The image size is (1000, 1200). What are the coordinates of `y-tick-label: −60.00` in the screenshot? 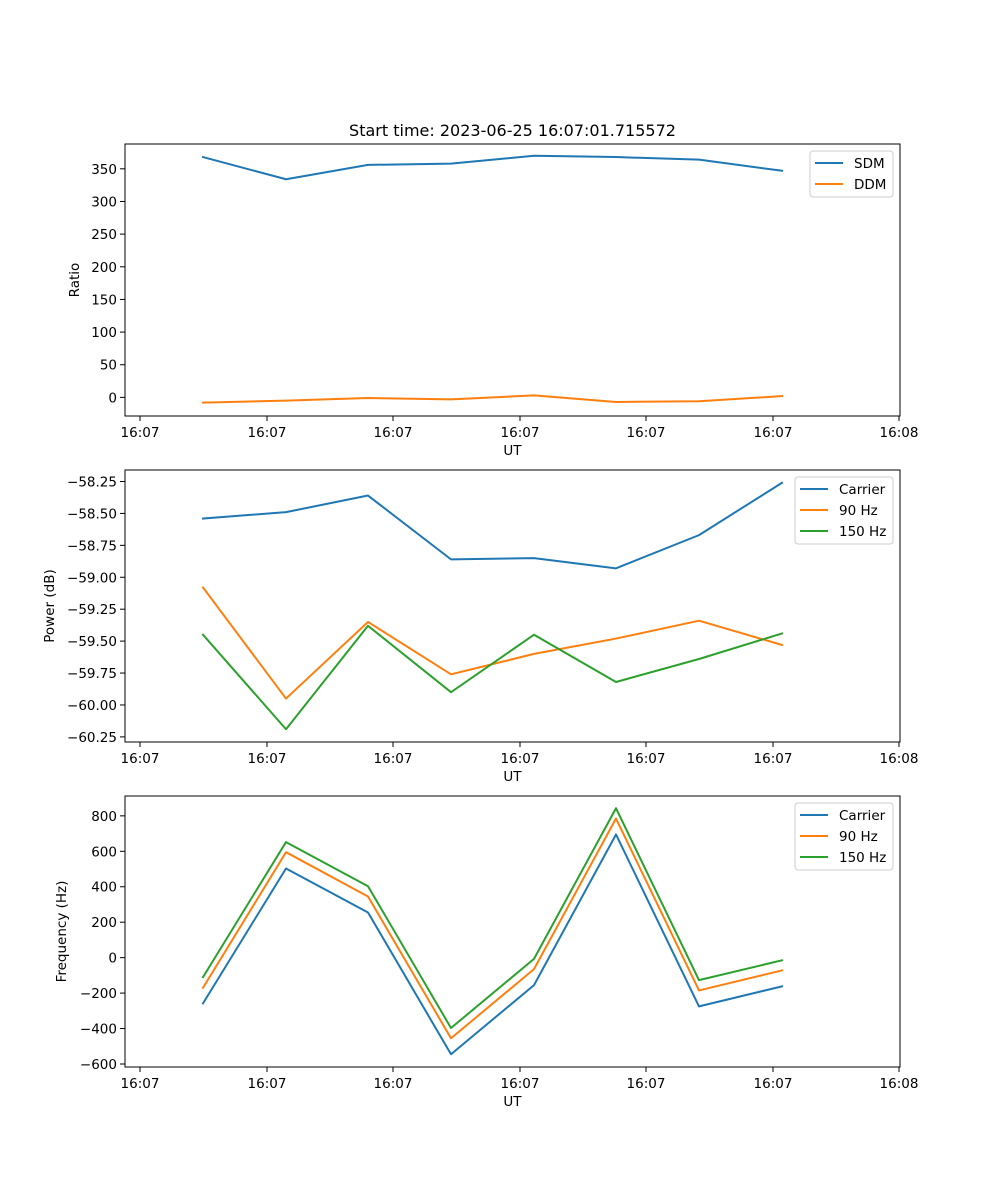 It's located at (92, 706).